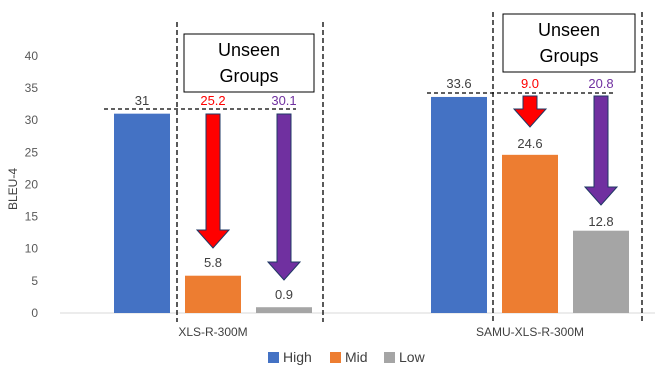  I want to click on category-label: XLS-R-300M, so click(212, 332).